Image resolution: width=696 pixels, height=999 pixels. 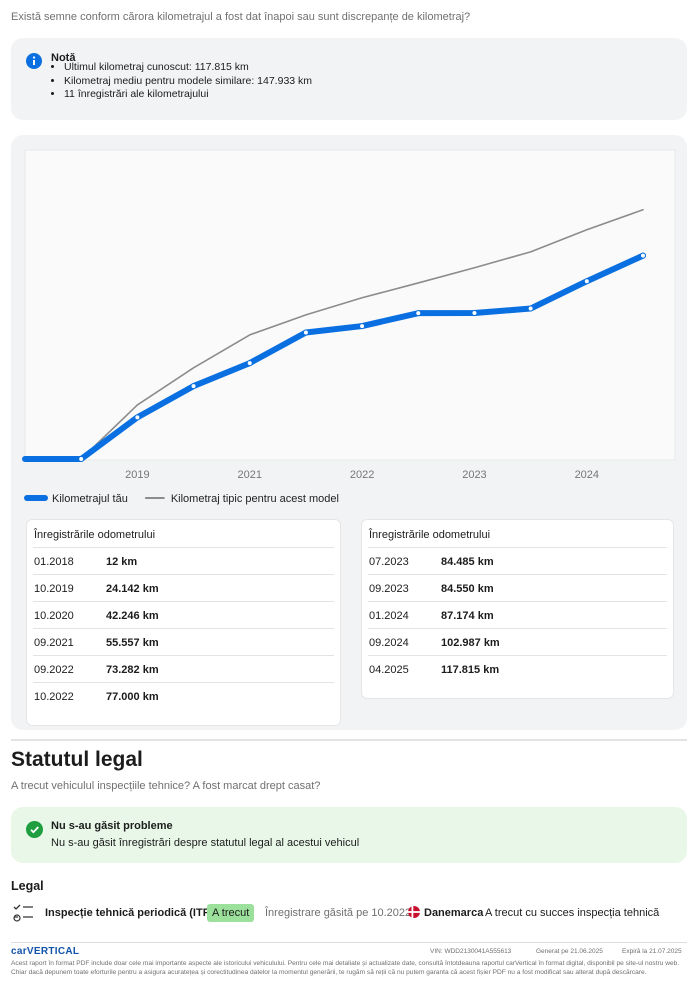 What do you see at coordinates (132, 670) in the screenshot?
I see `record-km: 73.282 km` at bounding box center [132, 670].